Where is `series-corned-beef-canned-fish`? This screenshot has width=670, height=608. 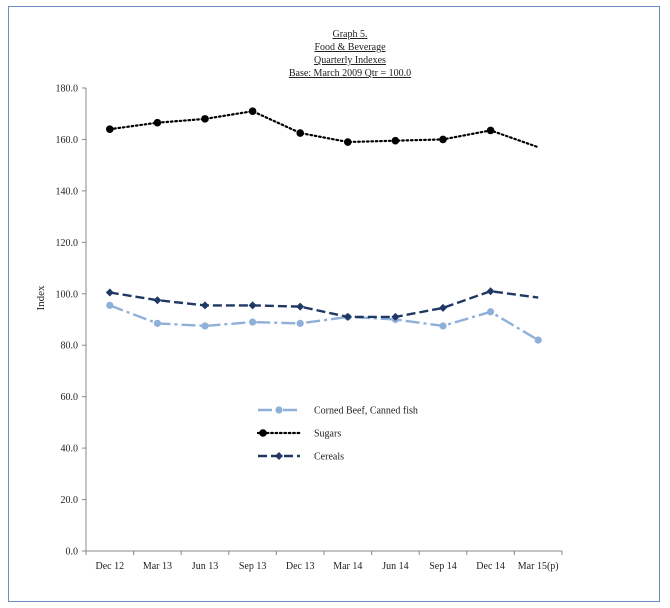
series-corned-beef-canned-fish is located at coordinates (324, 322).